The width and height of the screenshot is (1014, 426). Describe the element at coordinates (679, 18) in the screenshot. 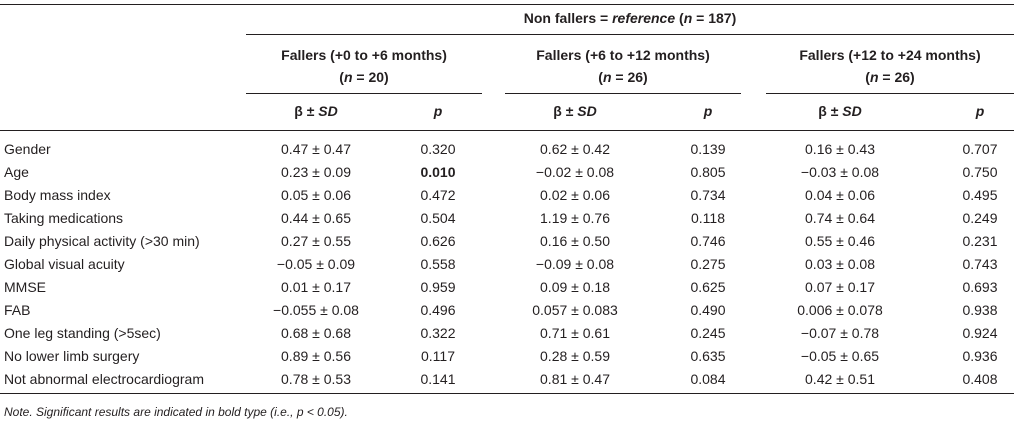

I see `reference-open-paren: (` at that location.